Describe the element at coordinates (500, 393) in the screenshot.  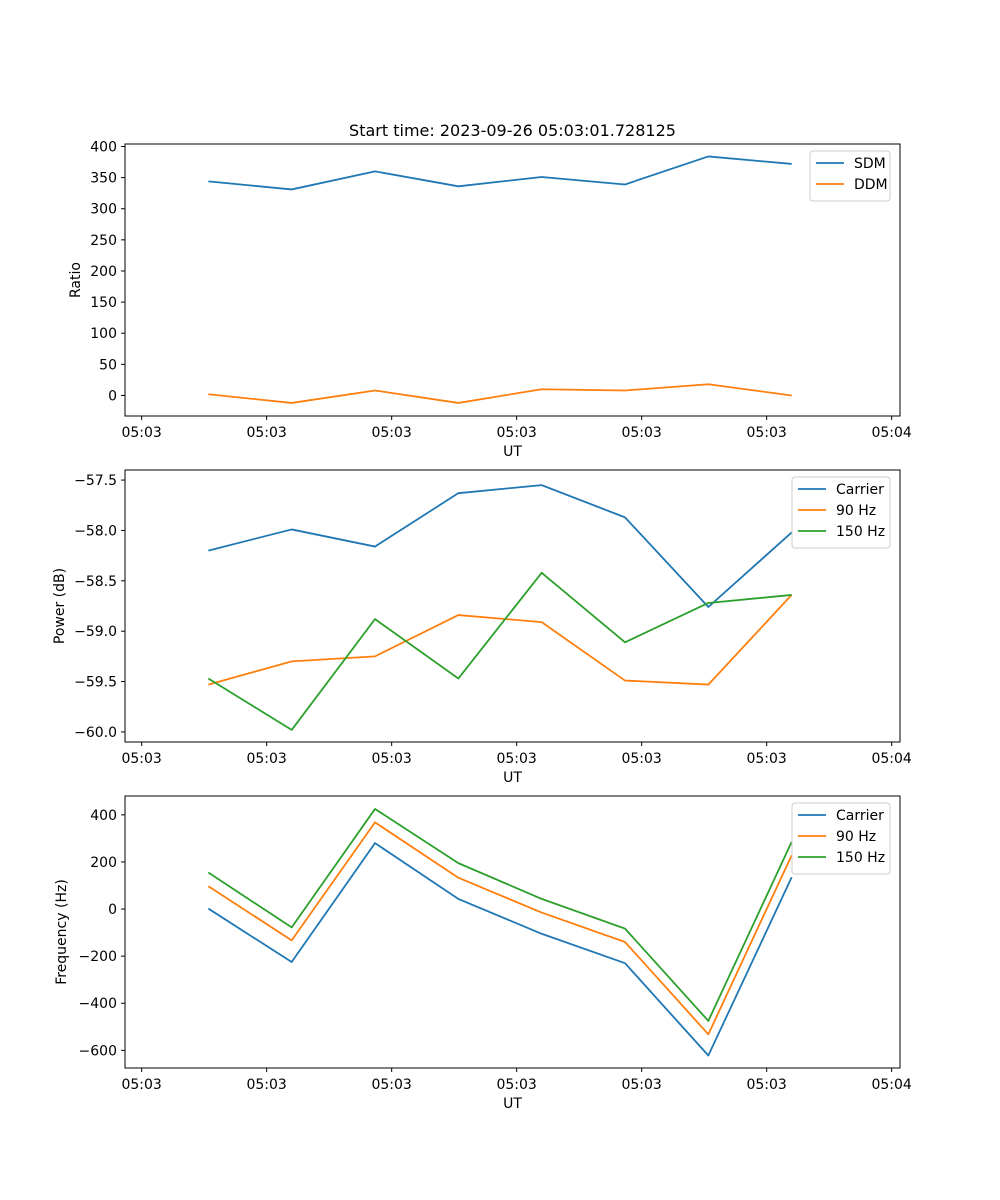
I see `series-line-ddm` at that location.